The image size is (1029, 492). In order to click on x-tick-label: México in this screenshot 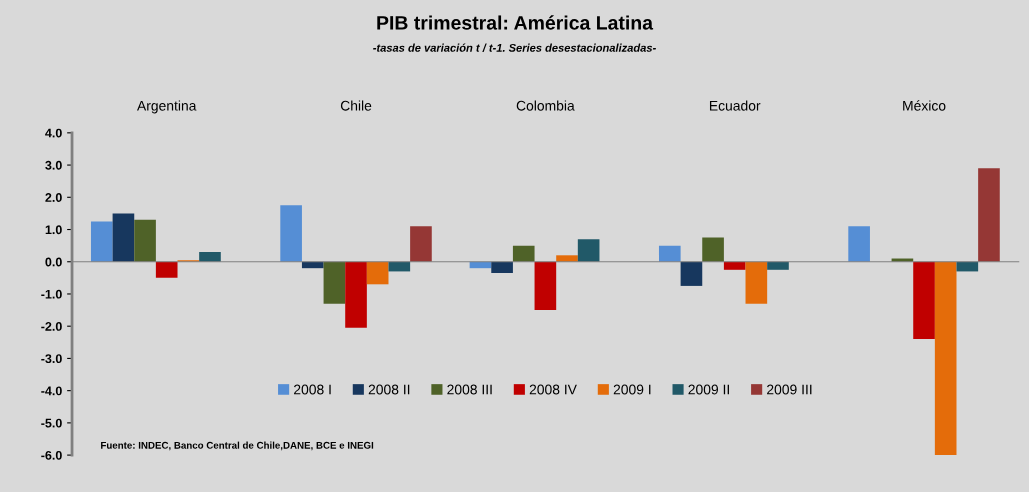, I will do `click(924, 105)`.